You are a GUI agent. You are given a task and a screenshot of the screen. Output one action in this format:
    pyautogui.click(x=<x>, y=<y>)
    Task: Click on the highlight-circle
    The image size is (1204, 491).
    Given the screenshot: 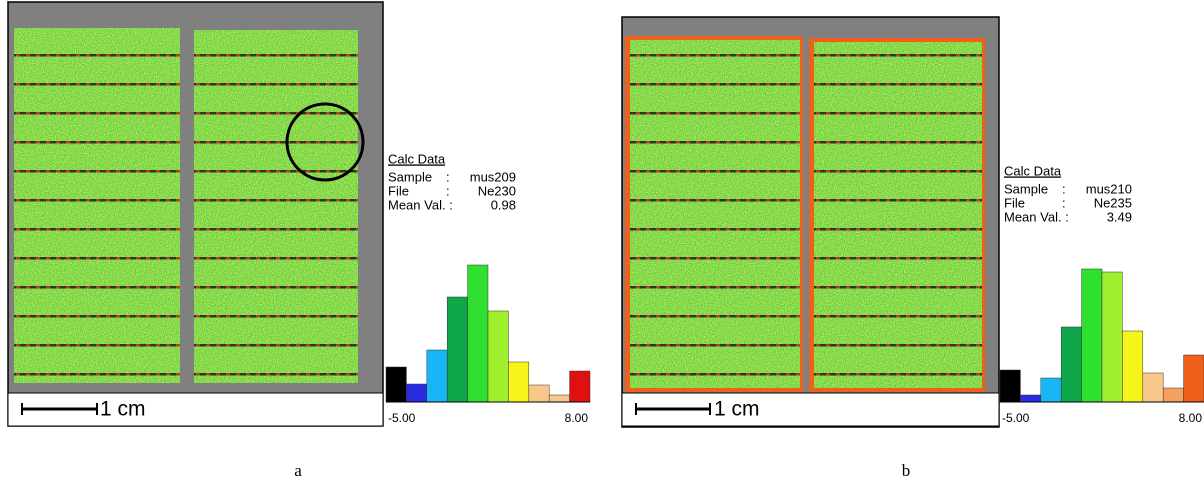 What is the action you would take?
    pyautogui.click(x=325, y=142)
    